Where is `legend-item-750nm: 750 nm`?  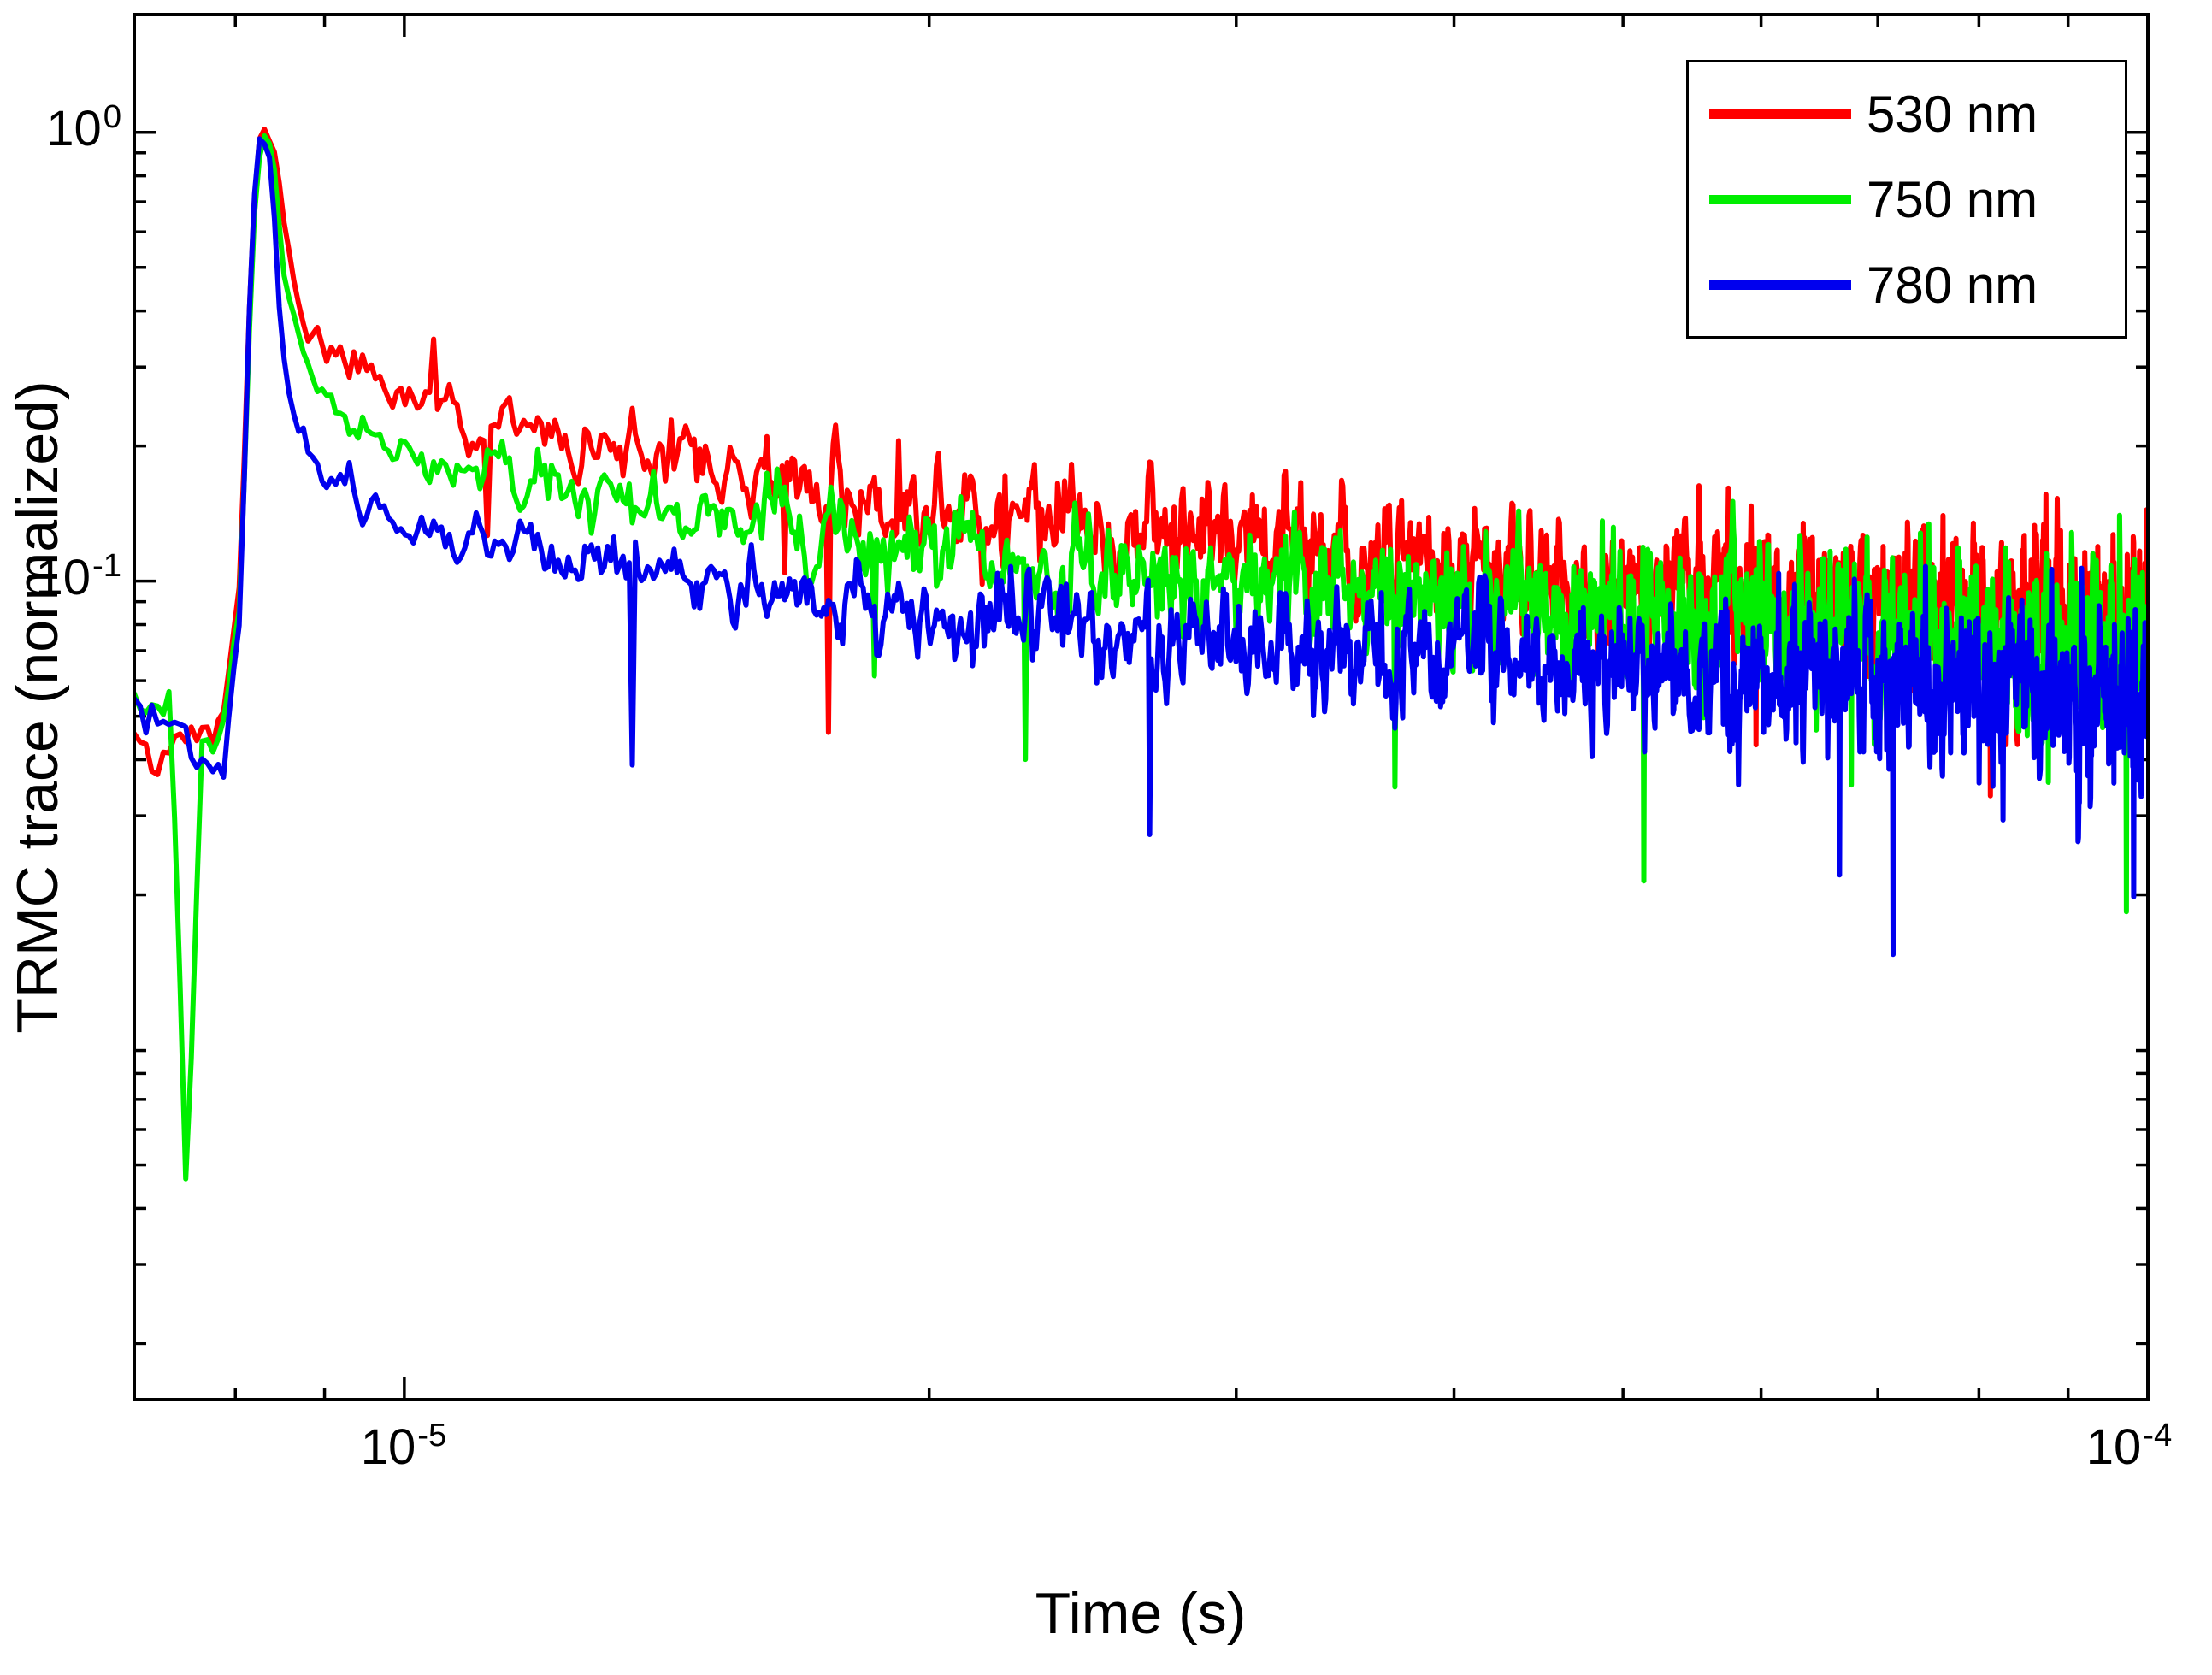 legend-item-750nm: 750 nm is located at coordinates (1913, 200).